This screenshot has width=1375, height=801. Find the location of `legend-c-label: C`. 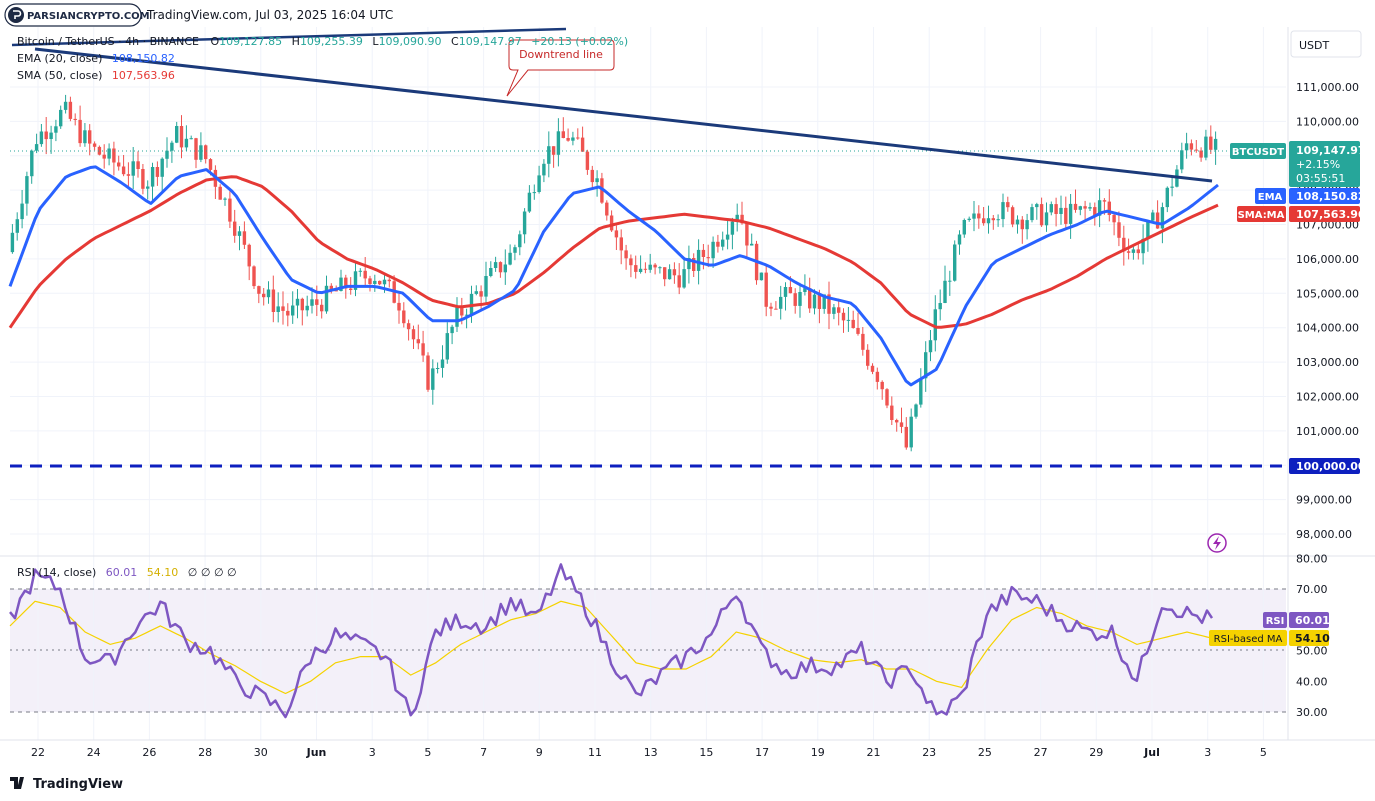

legend-c-label: C is located at coordinates (455, 41).